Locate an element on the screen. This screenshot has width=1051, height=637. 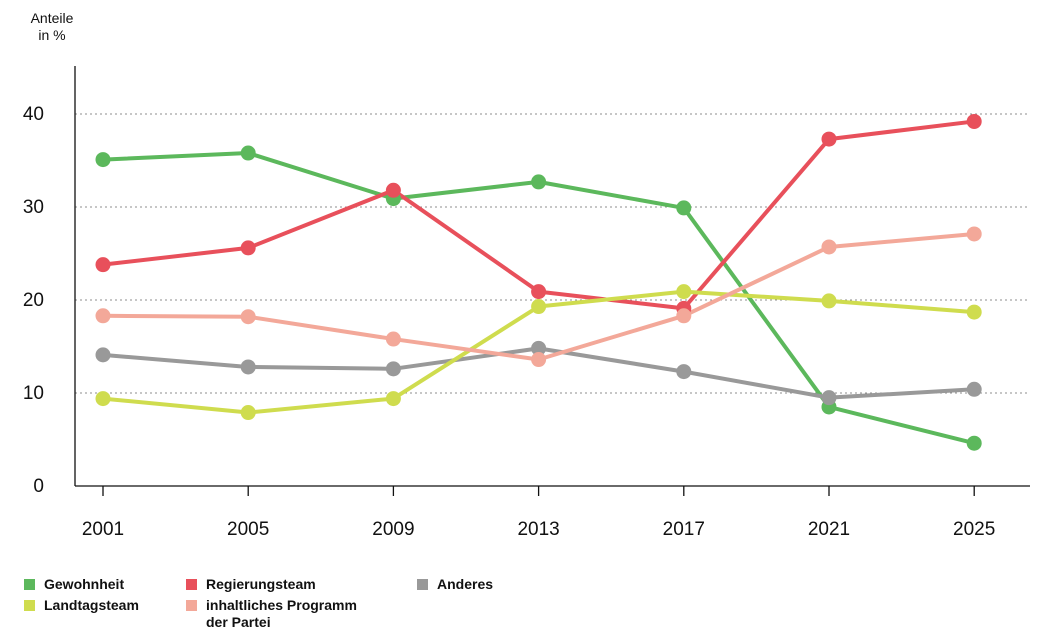
x-tick-labels: 2001 2005 2009 2013 2017 2021 2025 is located at coordinates (538, 529).